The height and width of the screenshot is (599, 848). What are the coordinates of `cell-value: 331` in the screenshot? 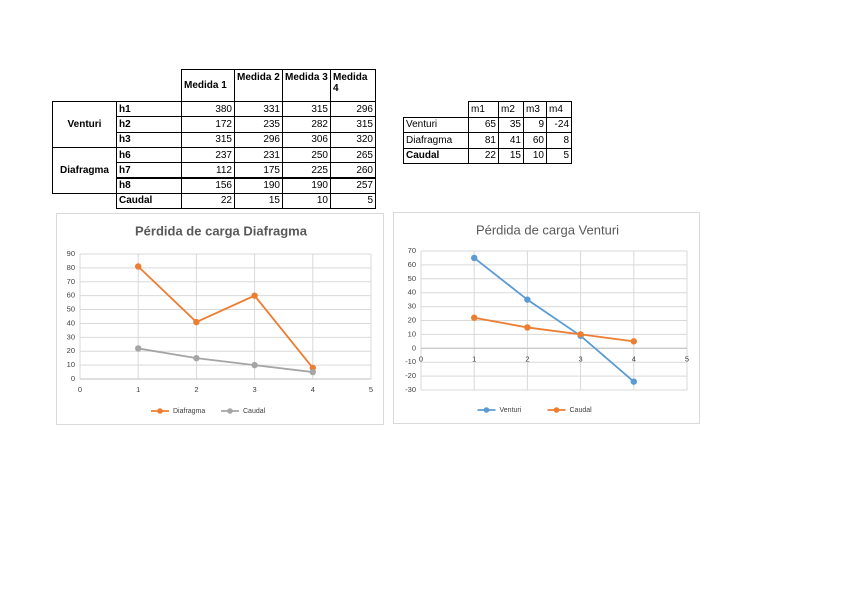 It's located at (258, 109).